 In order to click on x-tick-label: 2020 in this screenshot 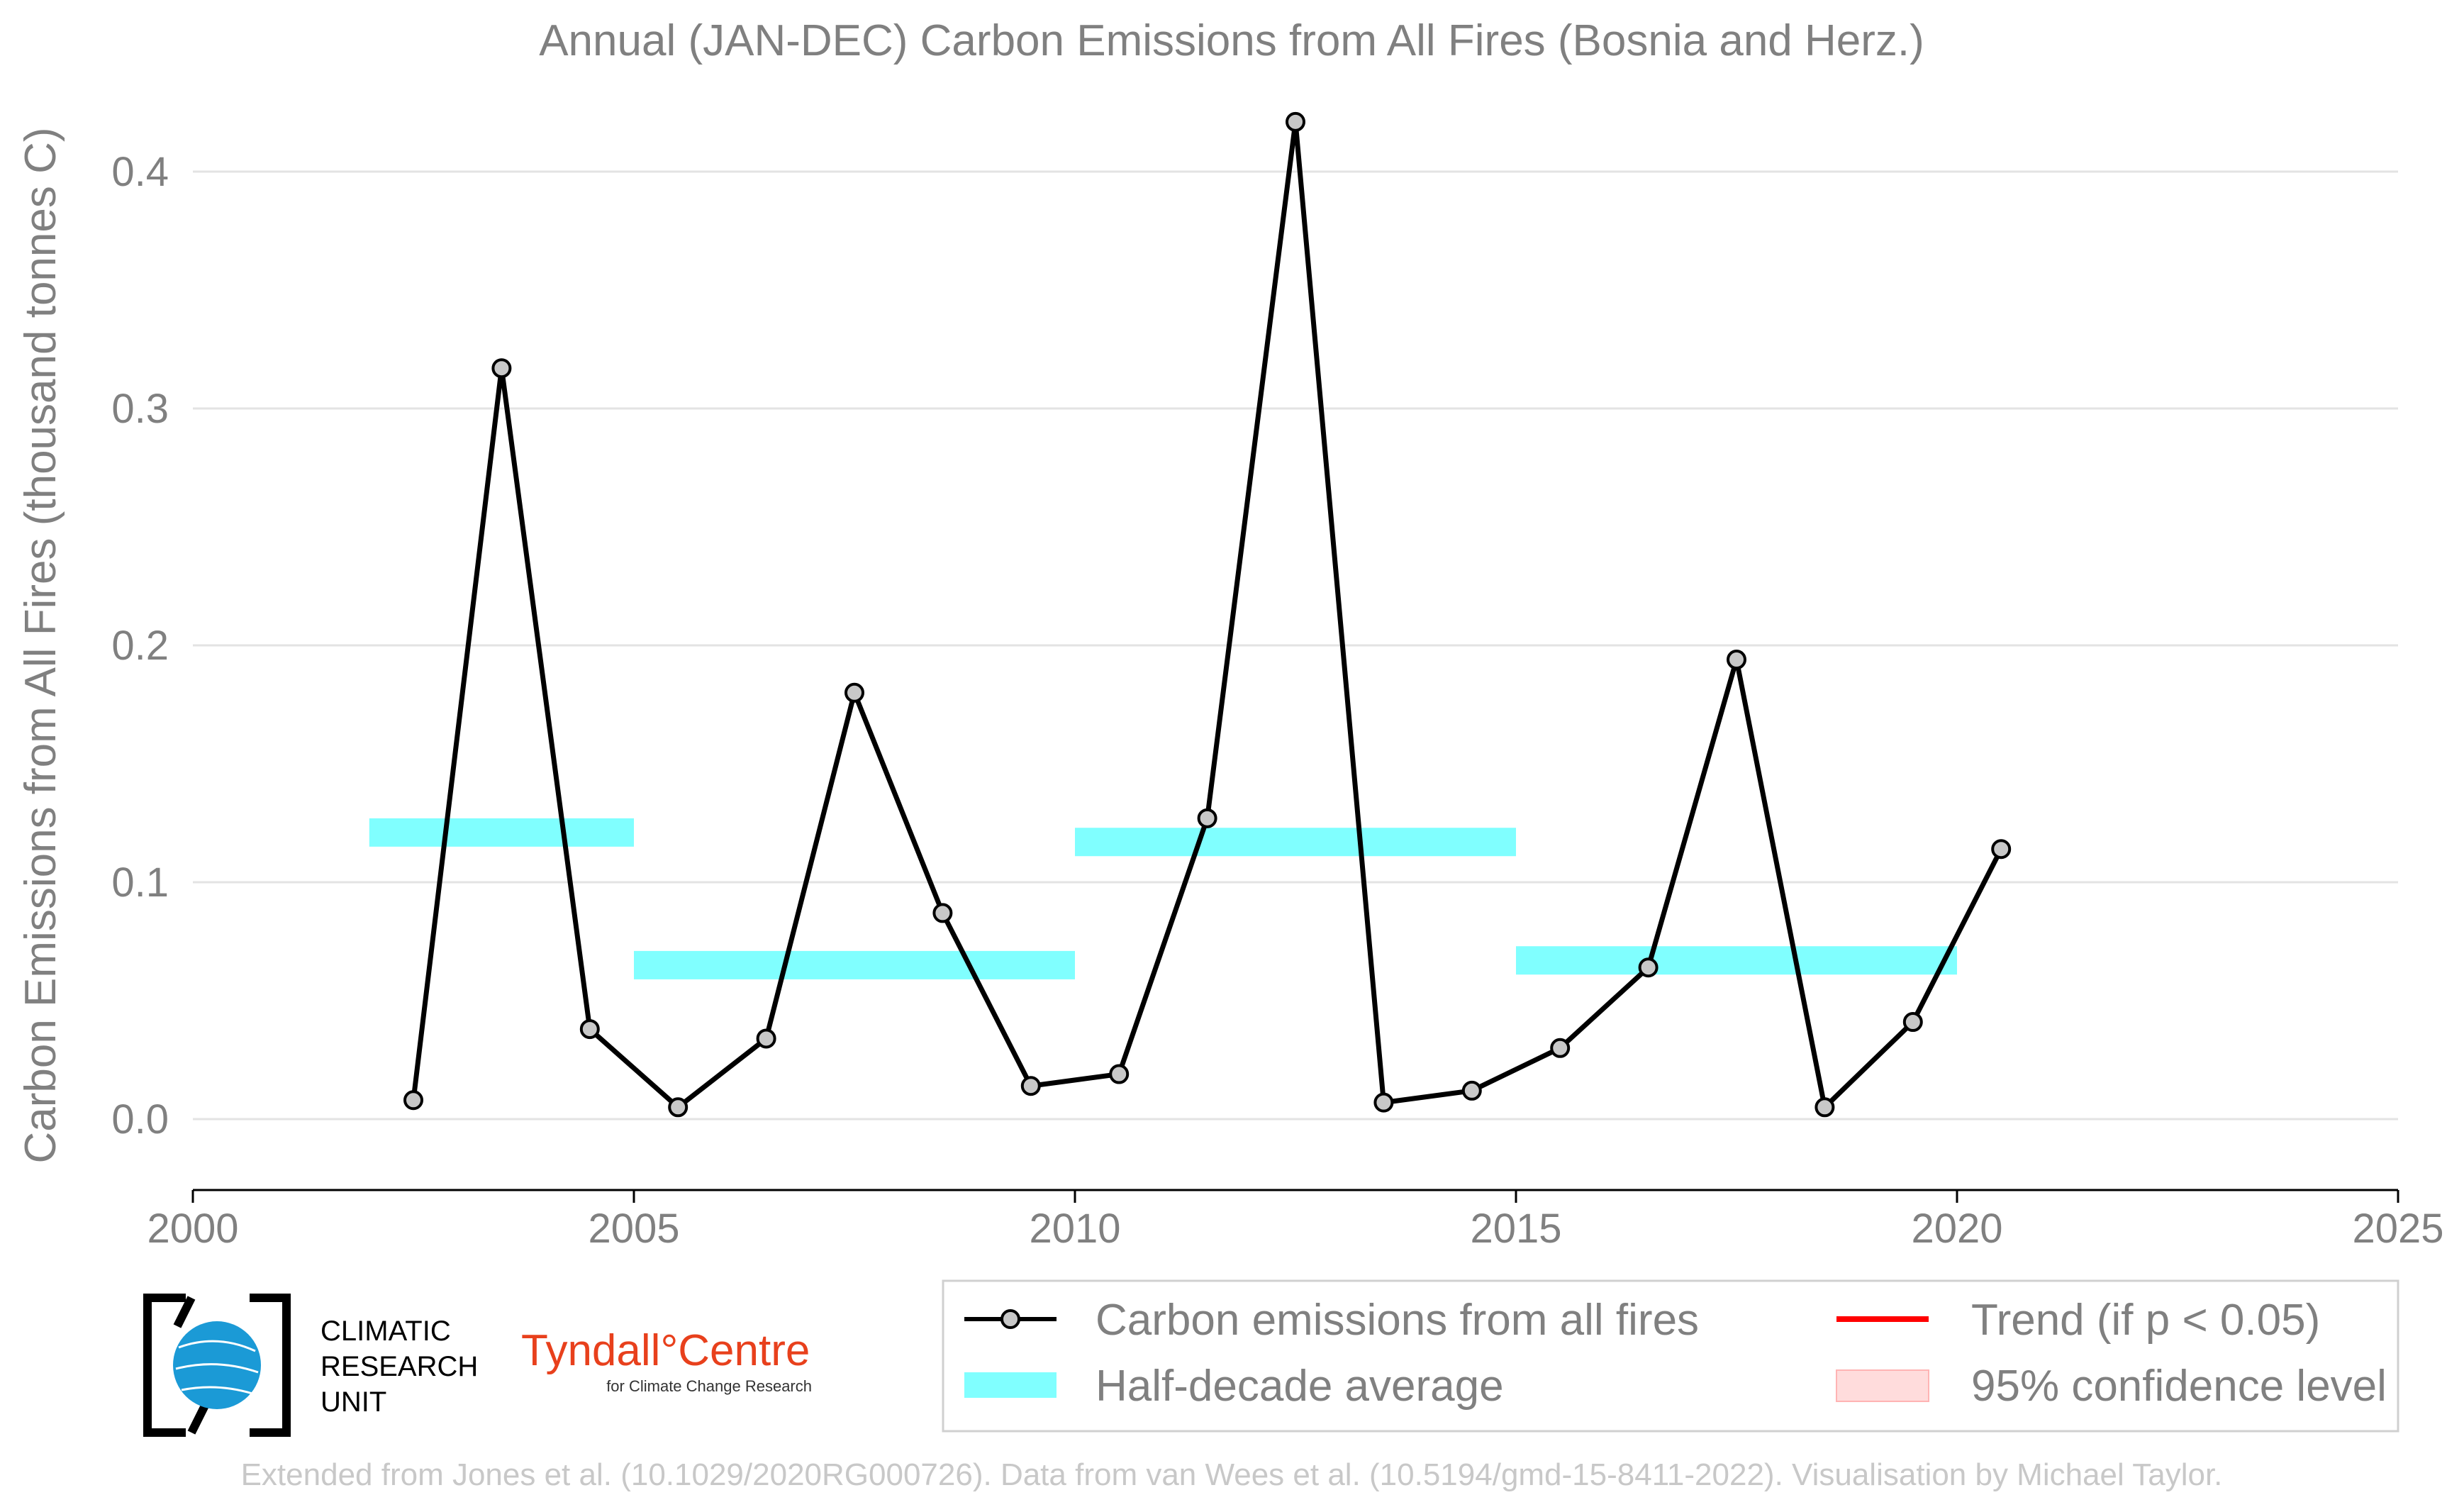, I will do `click(1956, 1229)`.